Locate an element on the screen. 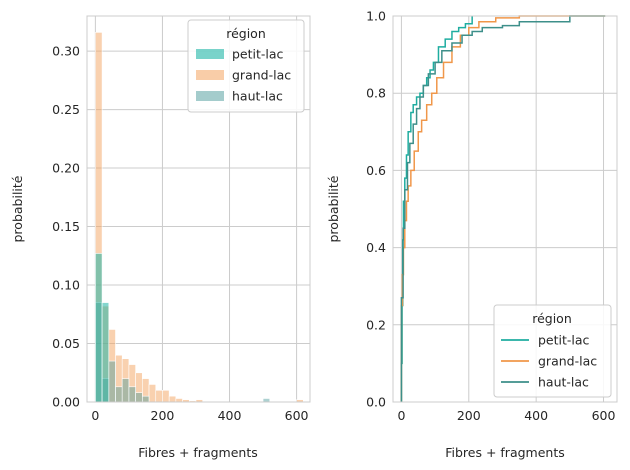 The height and width of the screenshot is (470, 630). y-tick-label: 0.30 is located at coordinates (66, 51).